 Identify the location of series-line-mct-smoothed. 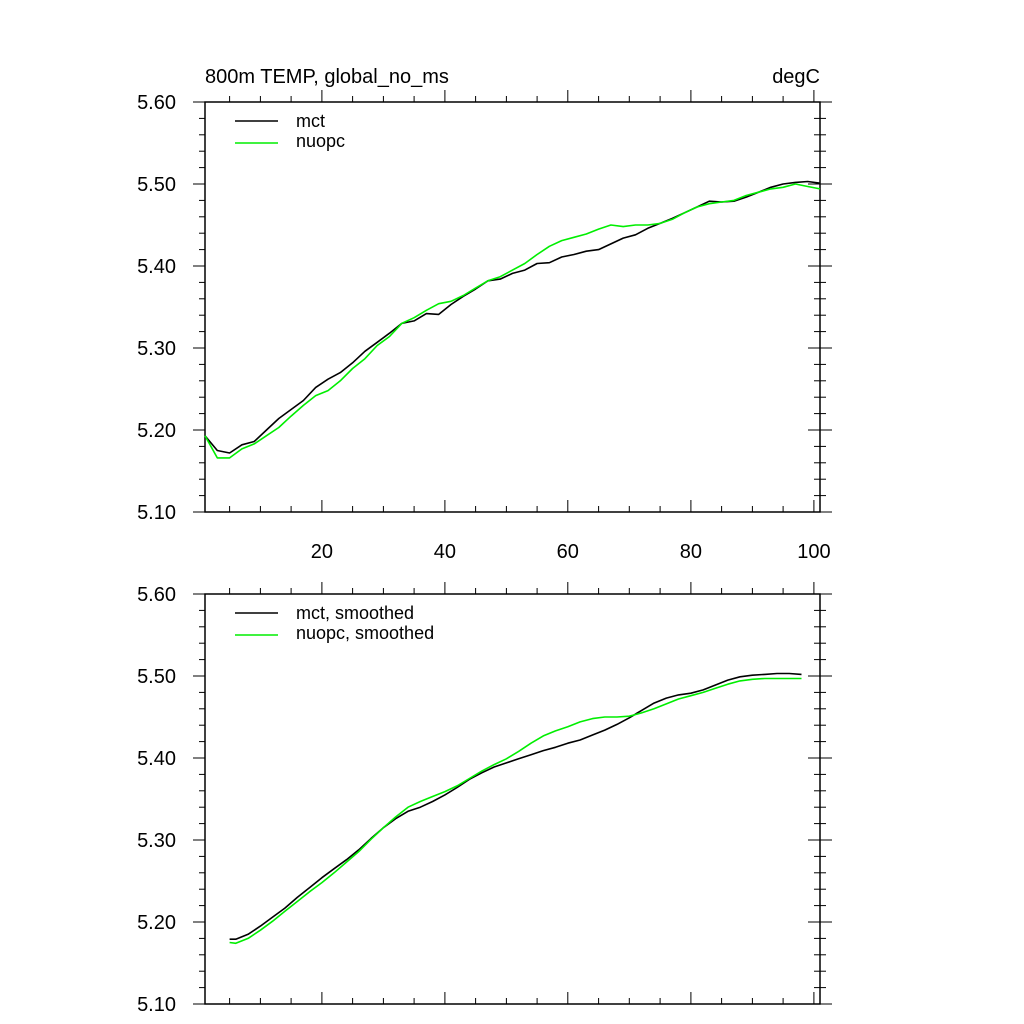
(515, 806).